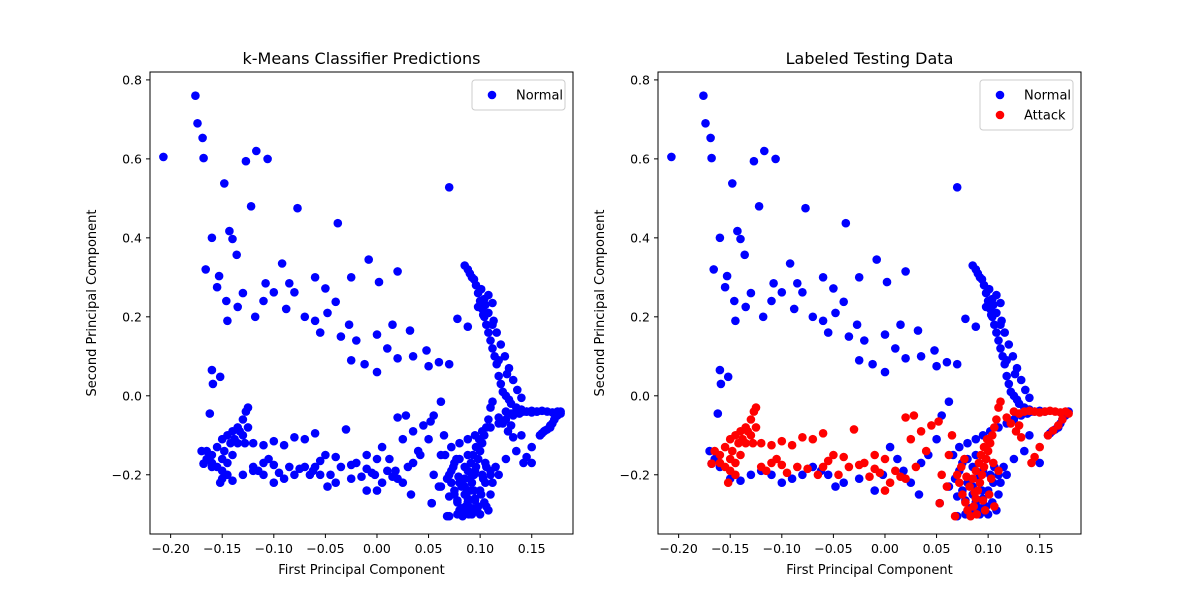 The height and width of the screenshot is (600, 1200). I want to click on x-axis-label: First Principal Component, so click(869, 570).